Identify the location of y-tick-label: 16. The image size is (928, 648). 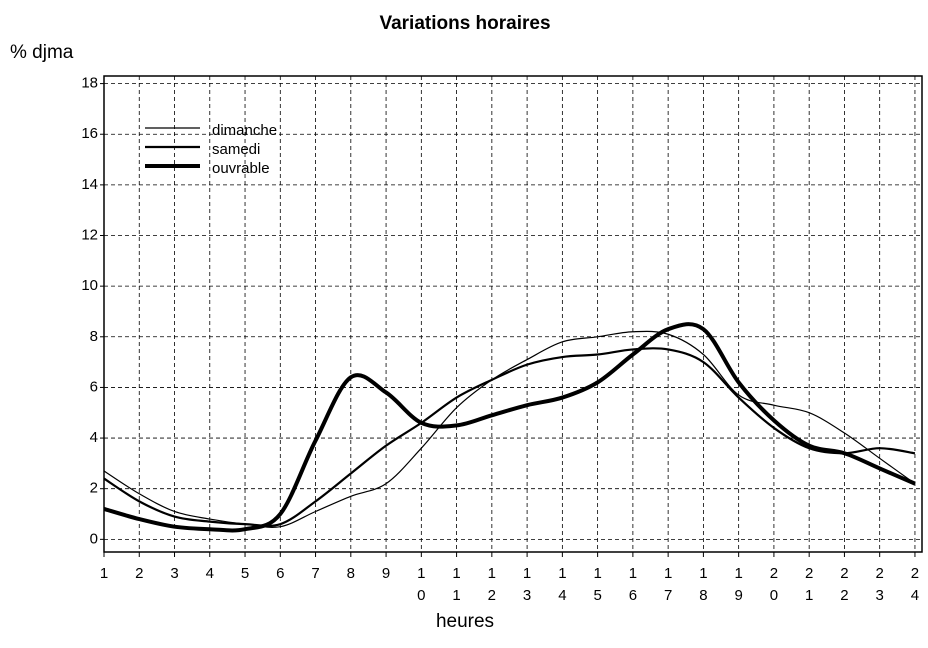
(89, 133).